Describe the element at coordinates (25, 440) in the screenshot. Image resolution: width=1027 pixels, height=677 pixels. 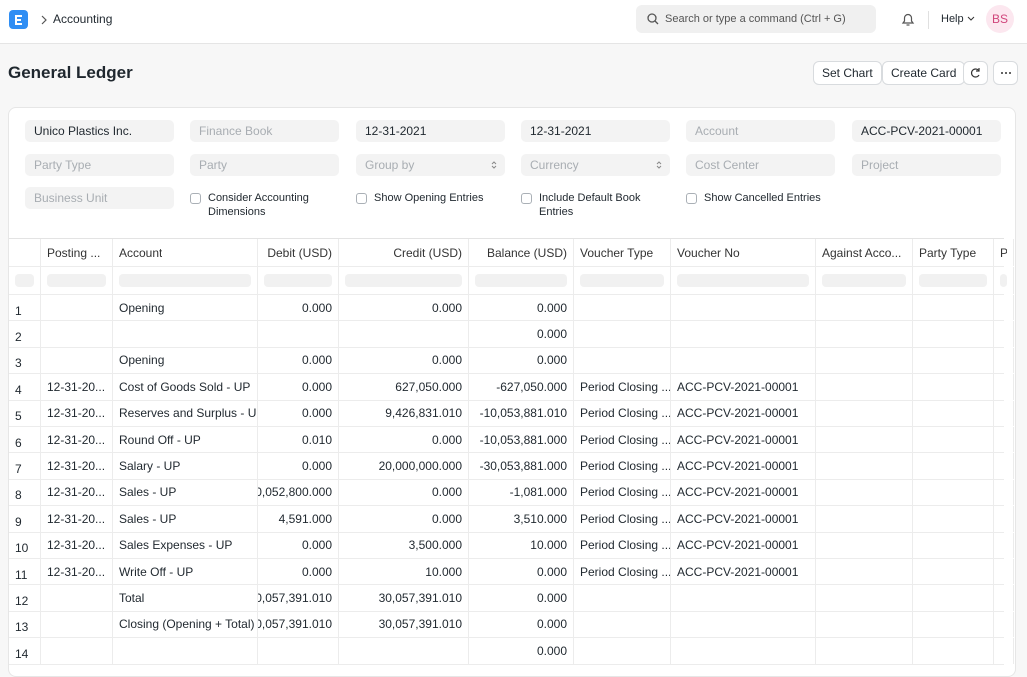
I see `row-index: 6` at that location.